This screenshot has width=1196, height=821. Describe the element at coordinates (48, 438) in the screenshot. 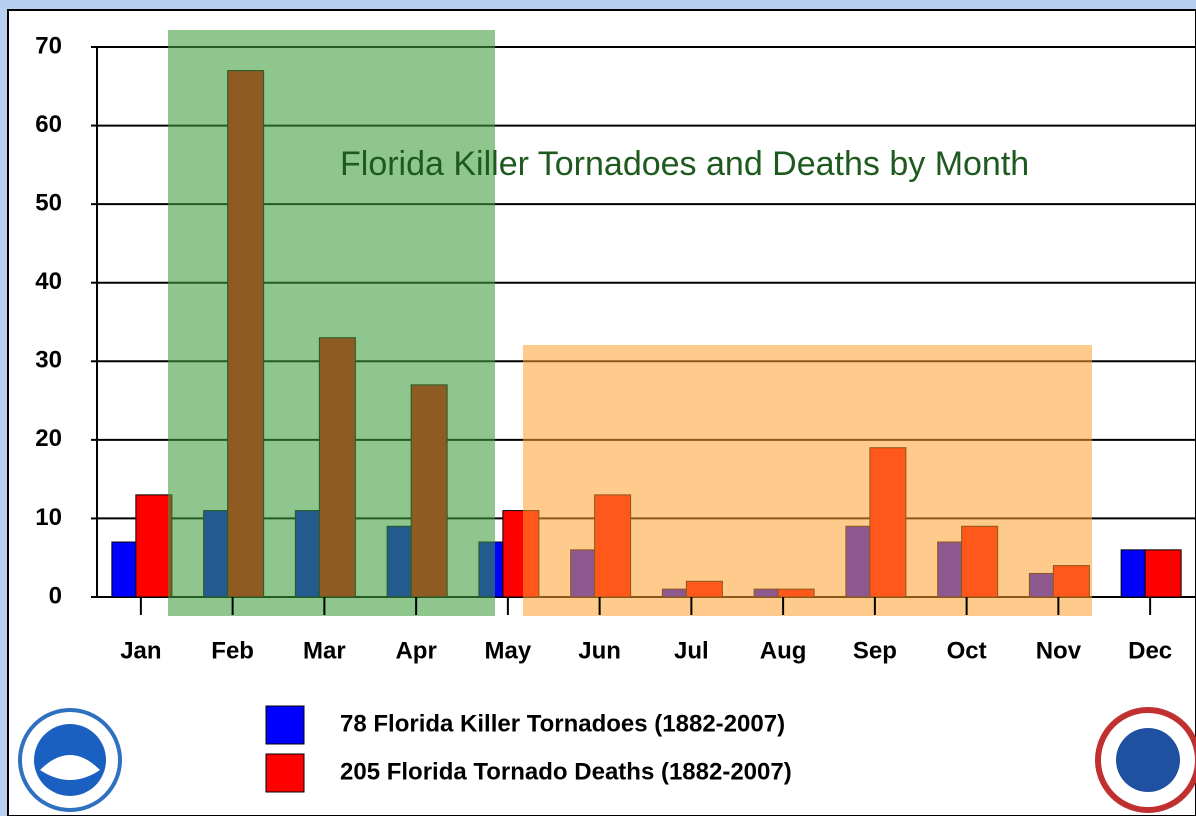

I see `y-tick-label: 20` at that location.